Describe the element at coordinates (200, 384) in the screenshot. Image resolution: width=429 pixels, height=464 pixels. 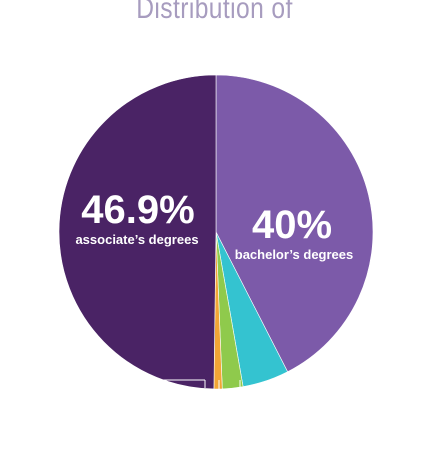
I see `leader-lines` at that location.